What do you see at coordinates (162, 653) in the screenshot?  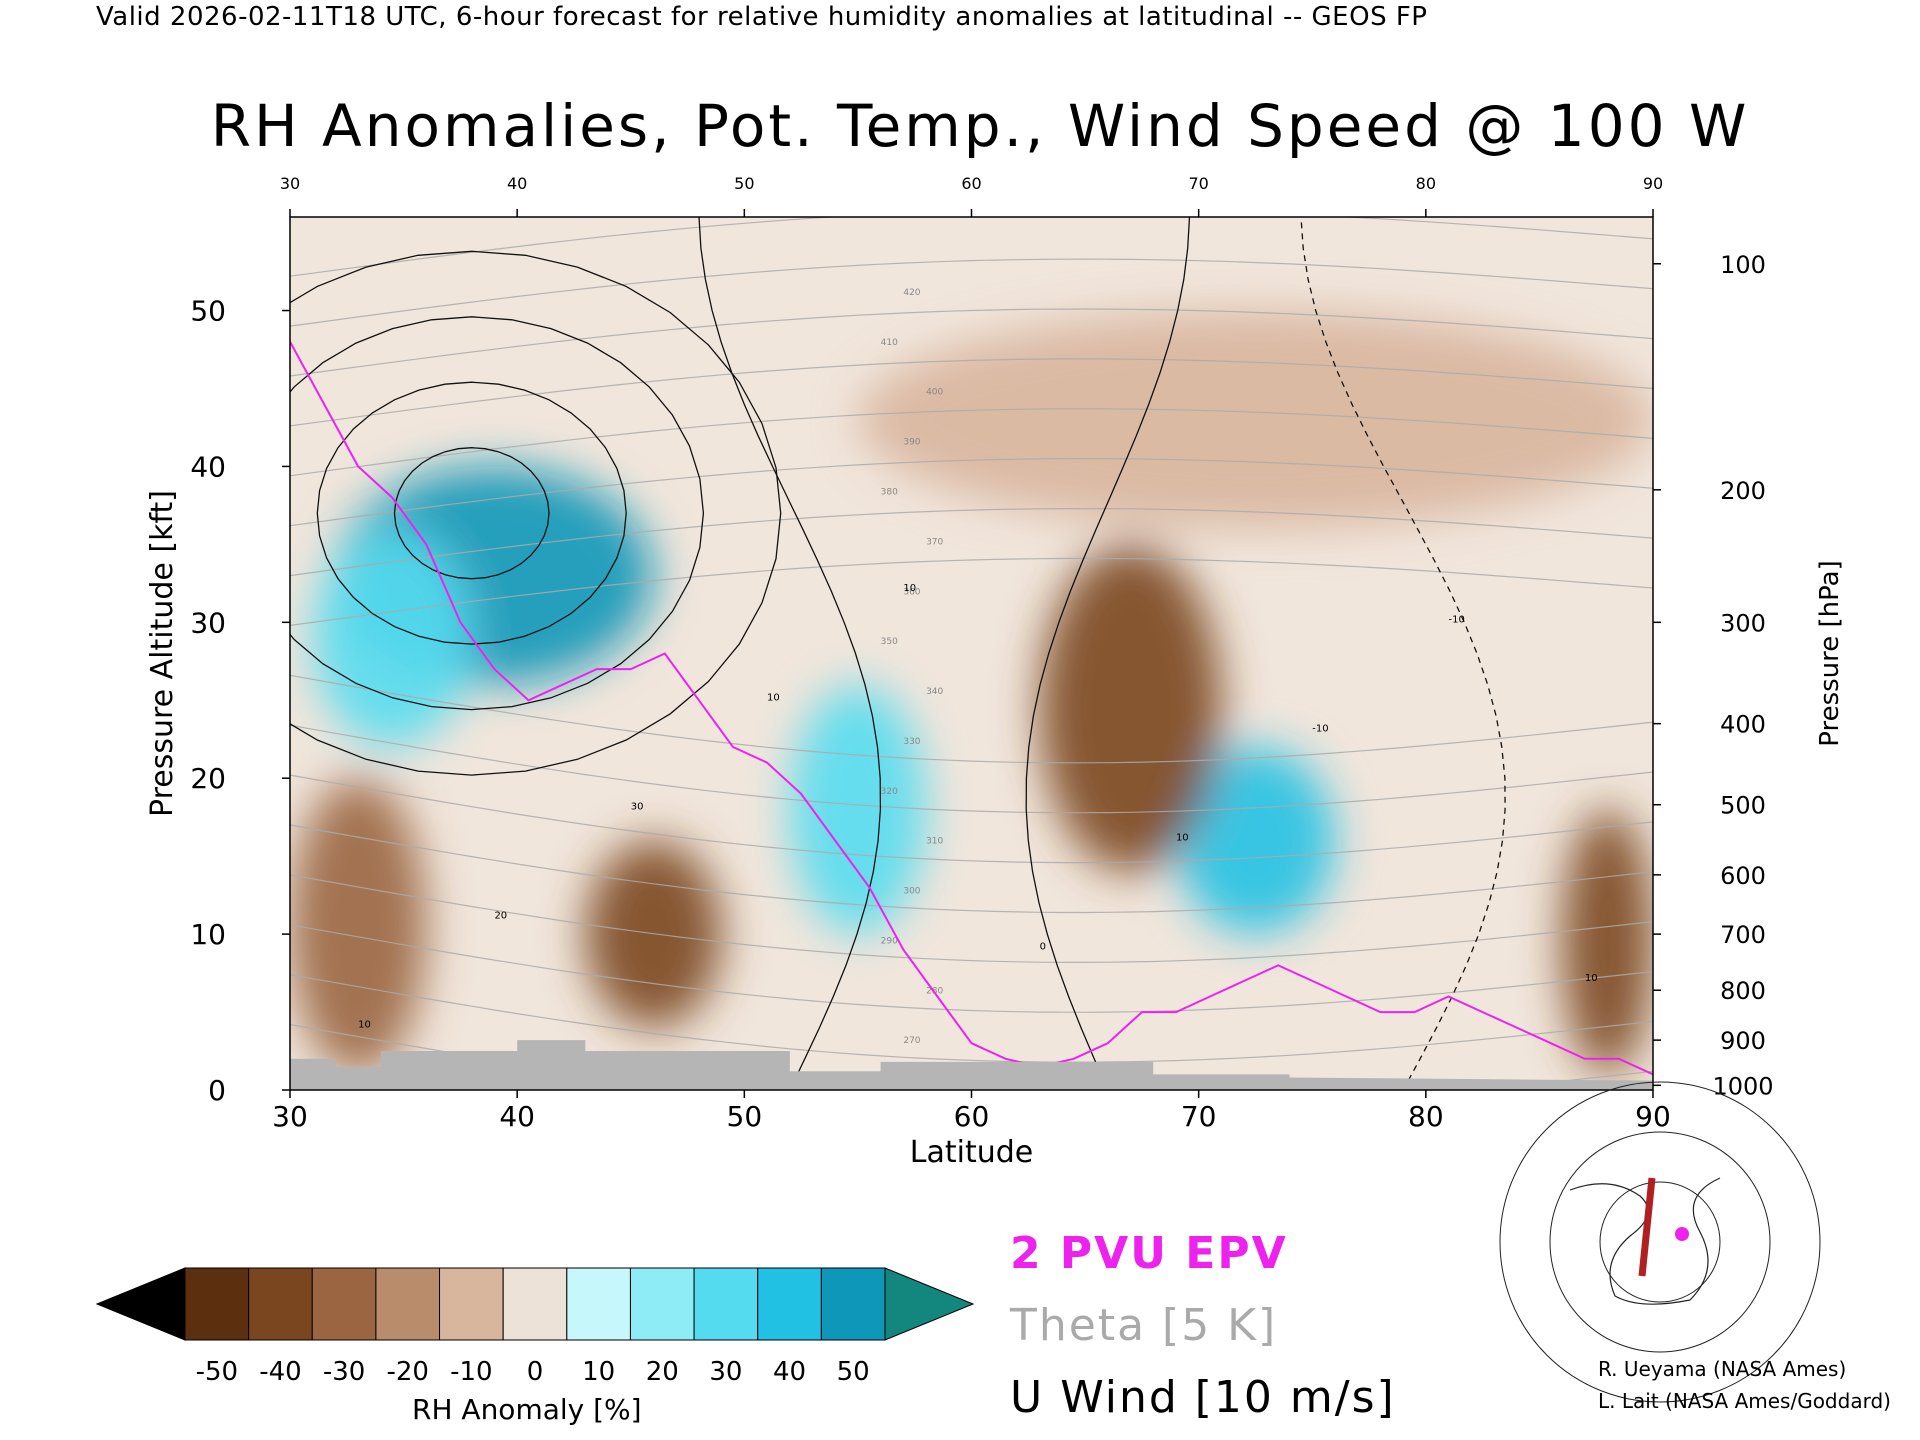 I see `y-axis-label: Pressure Altitude [kft]` at bounding box center [162, 653].